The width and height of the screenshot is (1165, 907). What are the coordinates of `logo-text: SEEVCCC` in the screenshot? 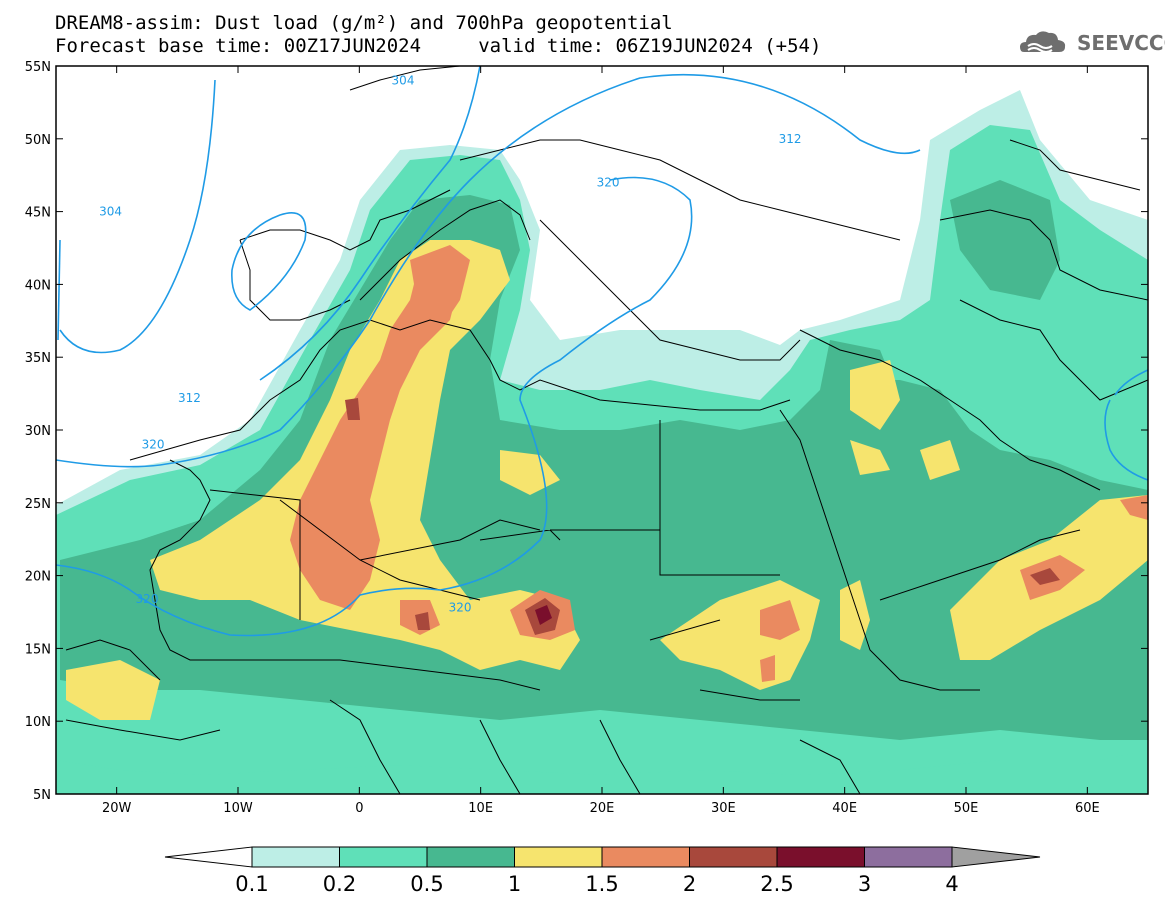 It's located at (1121, 43).